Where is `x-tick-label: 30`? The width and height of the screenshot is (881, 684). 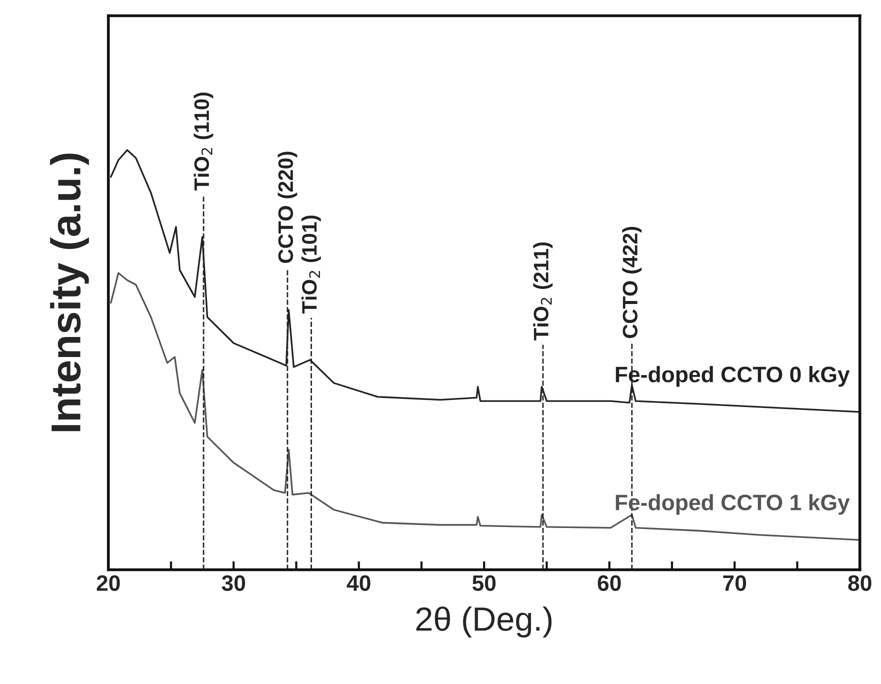
x-tick-label: 30 is located at coordinates (234, 583).